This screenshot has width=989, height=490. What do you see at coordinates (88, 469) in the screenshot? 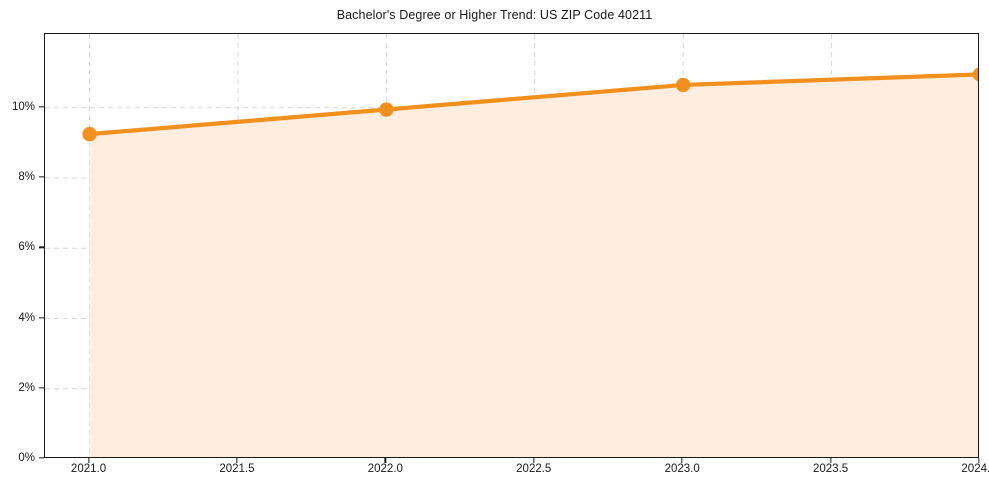
I see `x-tick-label: 2021.0` at bounding box center [88, 469].